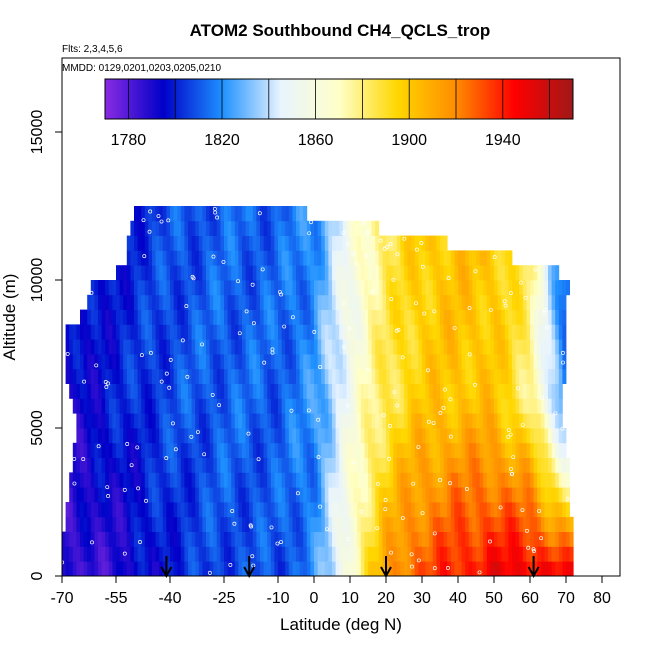 The image size is (650, 650). Describe the element at coordinates (338, 99) in the screenshot. I see `colorbar-dividers` at that location.